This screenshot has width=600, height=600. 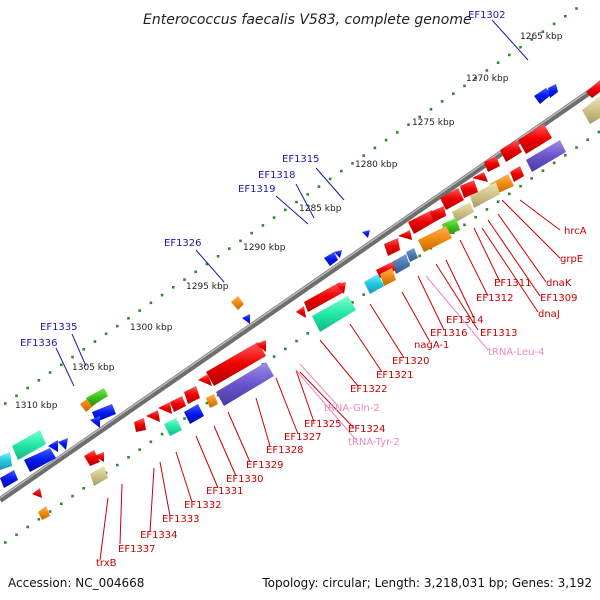 I want to click on feature-label-hrca: hrcA, so click(x=575, y=231).